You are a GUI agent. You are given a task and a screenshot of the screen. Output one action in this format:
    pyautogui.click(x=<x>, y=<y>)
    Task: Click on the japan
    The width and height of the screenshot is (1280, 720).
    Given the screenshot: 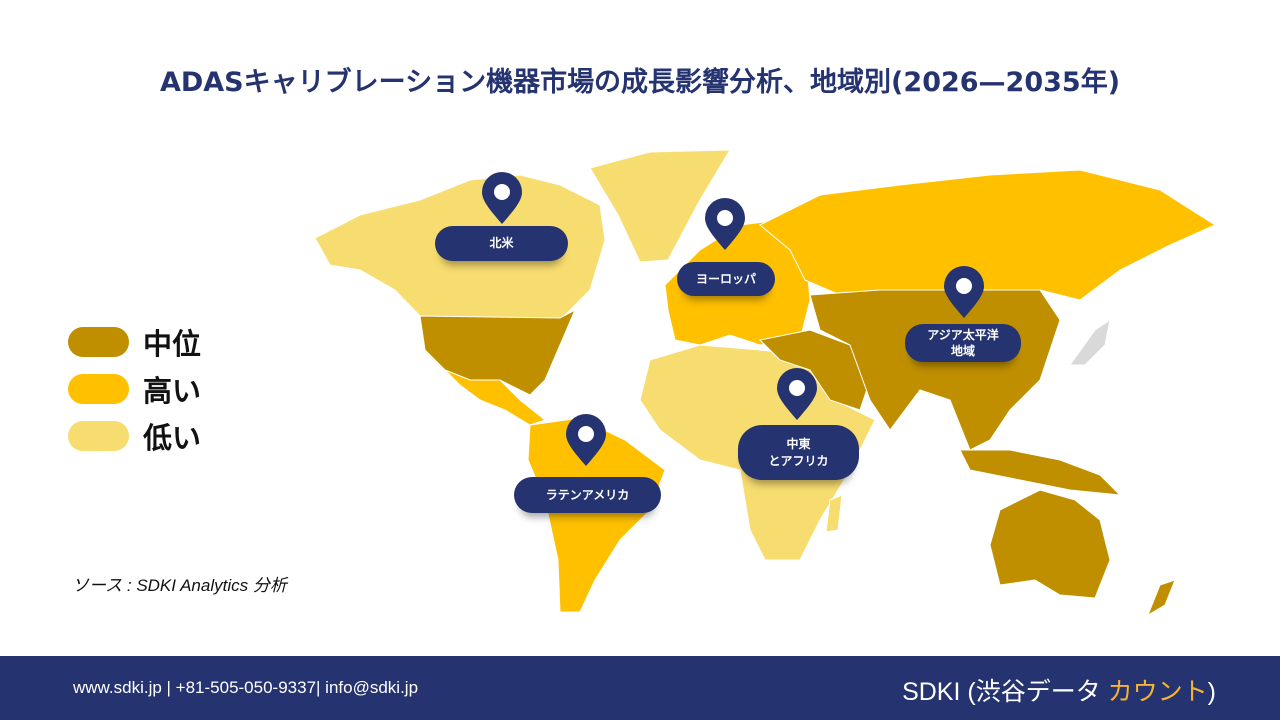 What is the action you would take?
    pyautogui.click(x=1090, y=342)
    